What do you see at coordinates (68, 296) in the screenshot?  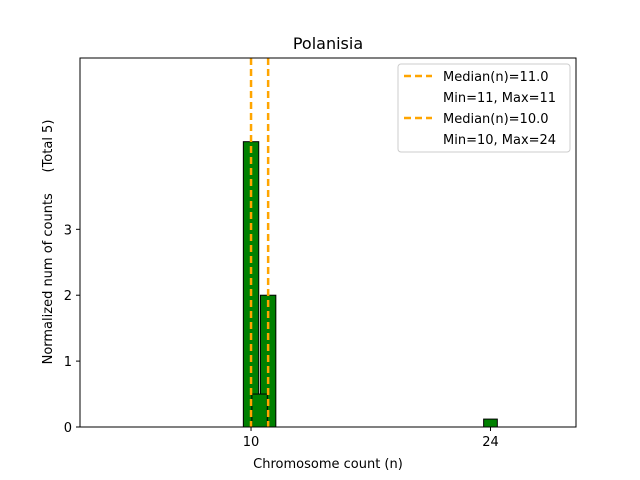 I see `y-tick-label-3: 2` at bounding box center [68, 296].